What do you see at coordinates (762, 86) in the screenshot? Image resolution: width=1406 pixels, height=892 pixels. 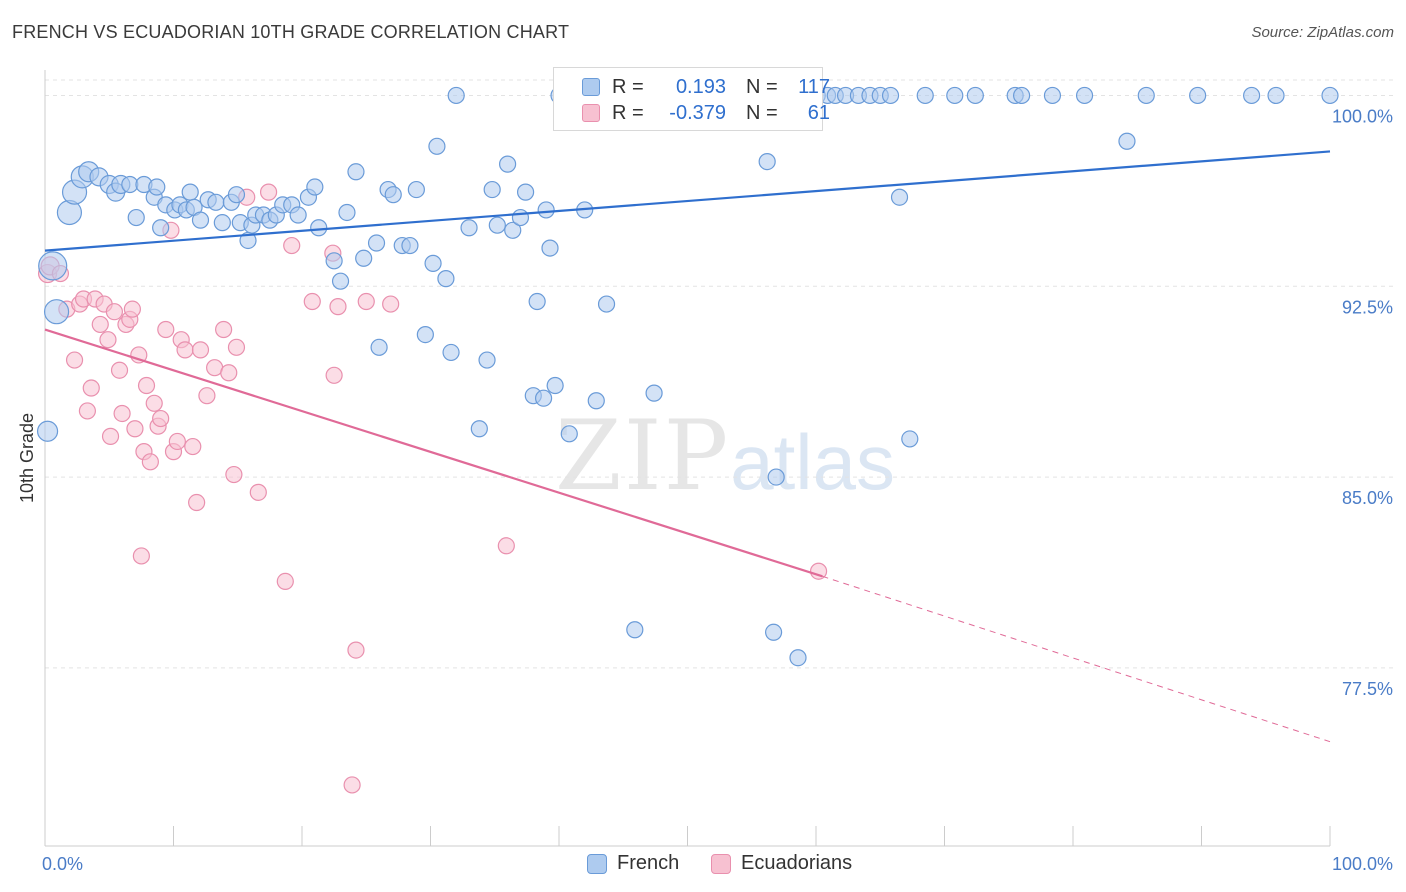 I see `french-n-label: N =` at bounding box center [762, 86].